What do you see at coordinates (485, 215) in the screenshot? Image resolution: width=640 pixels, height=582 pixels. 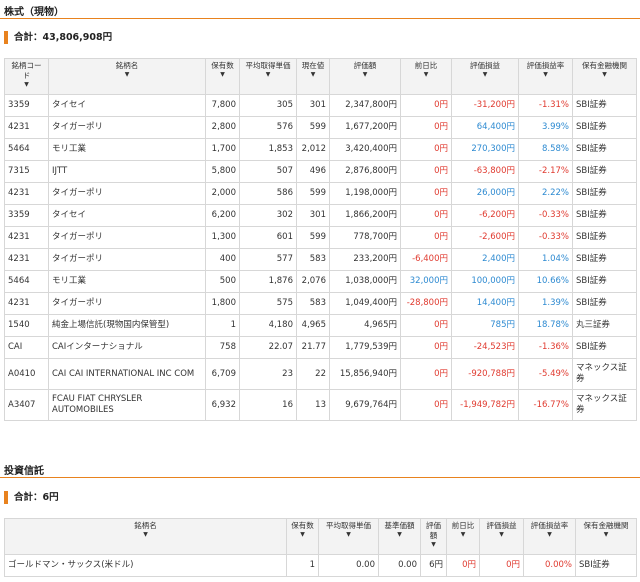 I see `cell-pl: -6,200円` at bounding box center [485, 215].